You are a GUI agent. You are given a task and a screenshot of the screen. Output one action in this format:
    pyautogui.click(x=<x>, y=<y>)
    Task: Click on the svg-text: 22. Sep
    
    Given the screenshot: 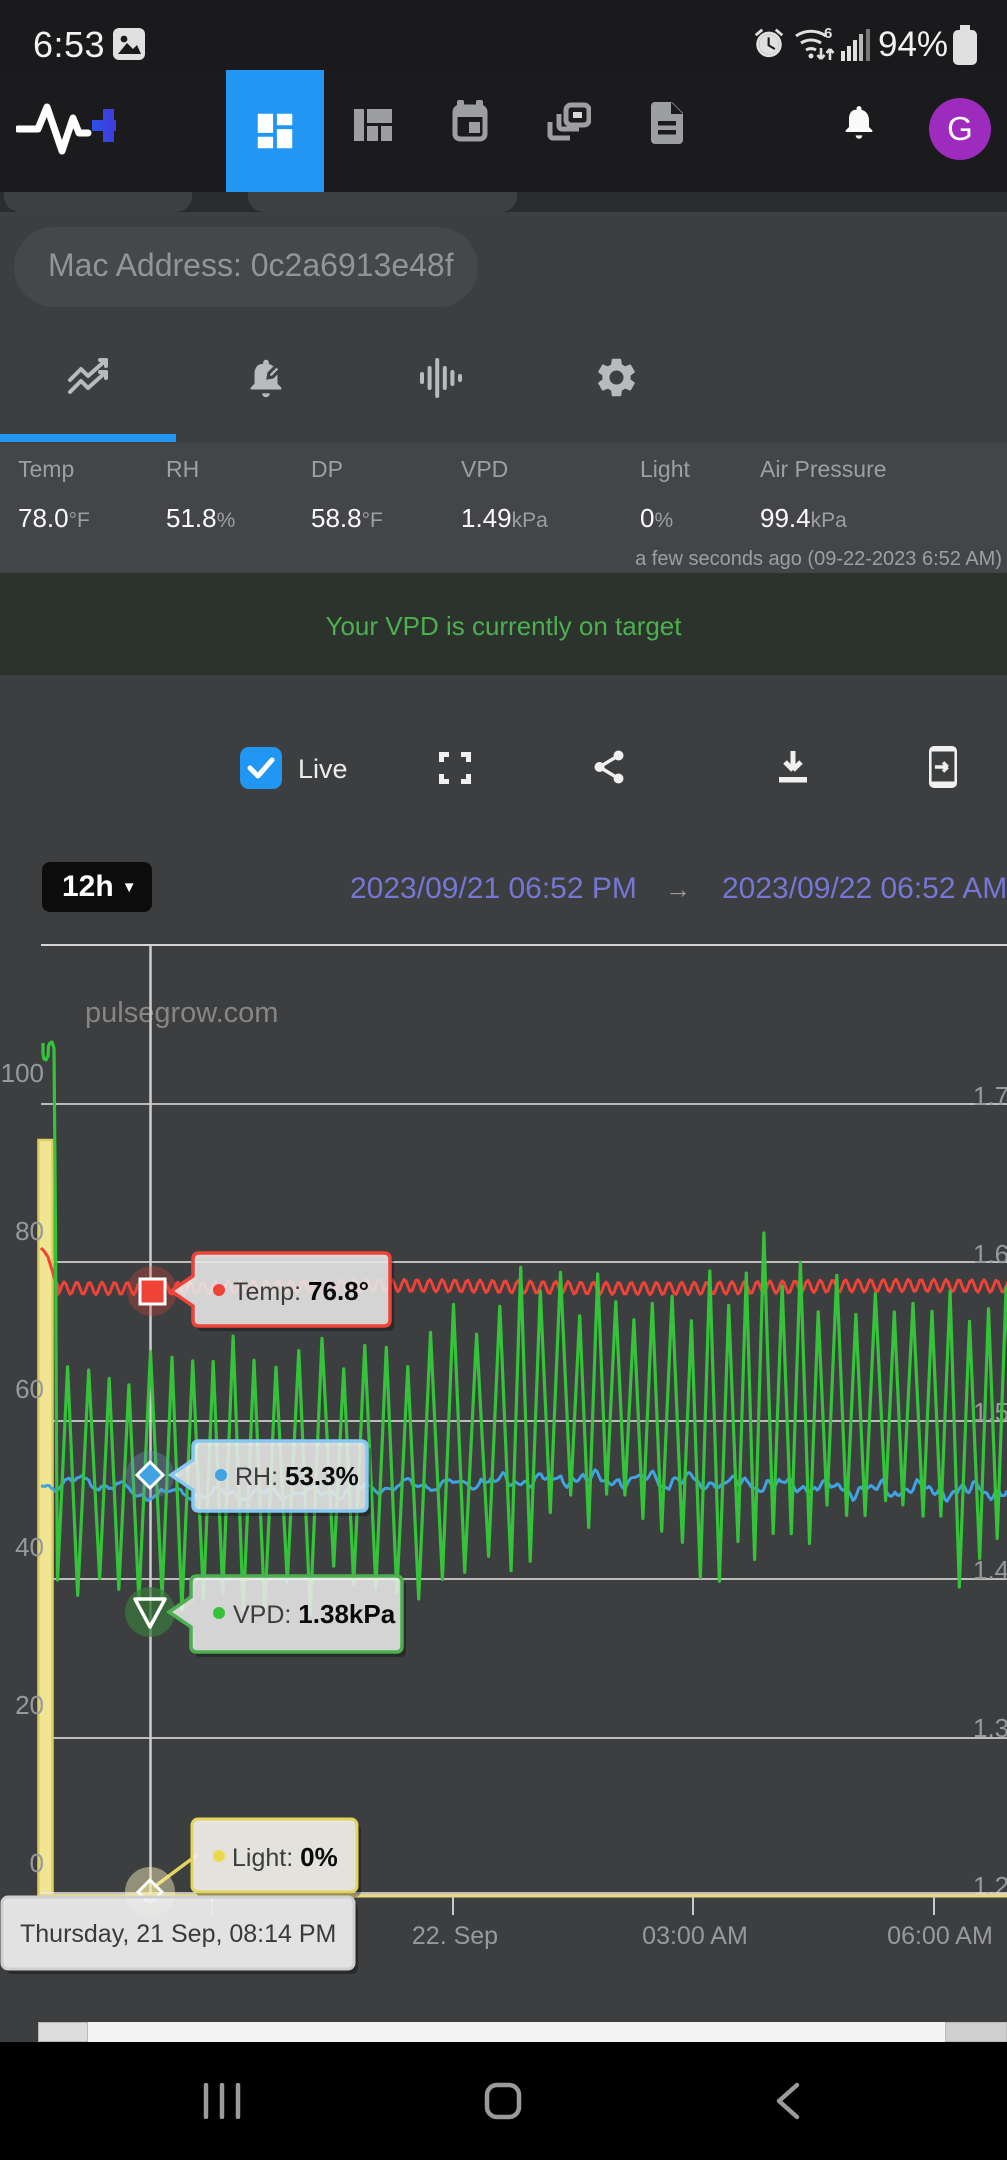 What is the action you would take?
    pyautogui.click(x=455, y=1936)
    